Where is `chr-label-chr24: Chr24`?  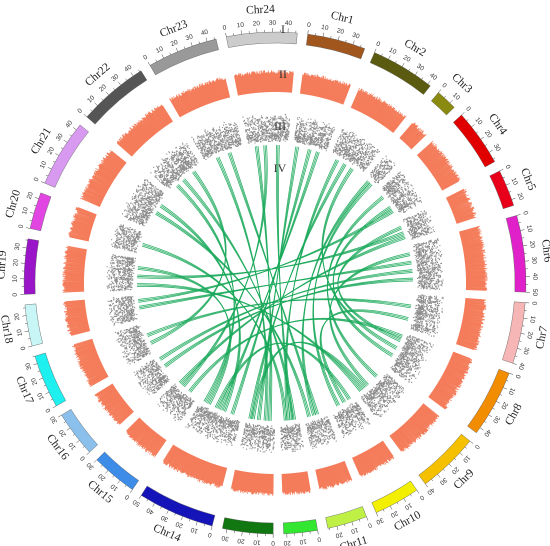
chr-label-chr24: Chr24 is located at coordinates (261, 10).